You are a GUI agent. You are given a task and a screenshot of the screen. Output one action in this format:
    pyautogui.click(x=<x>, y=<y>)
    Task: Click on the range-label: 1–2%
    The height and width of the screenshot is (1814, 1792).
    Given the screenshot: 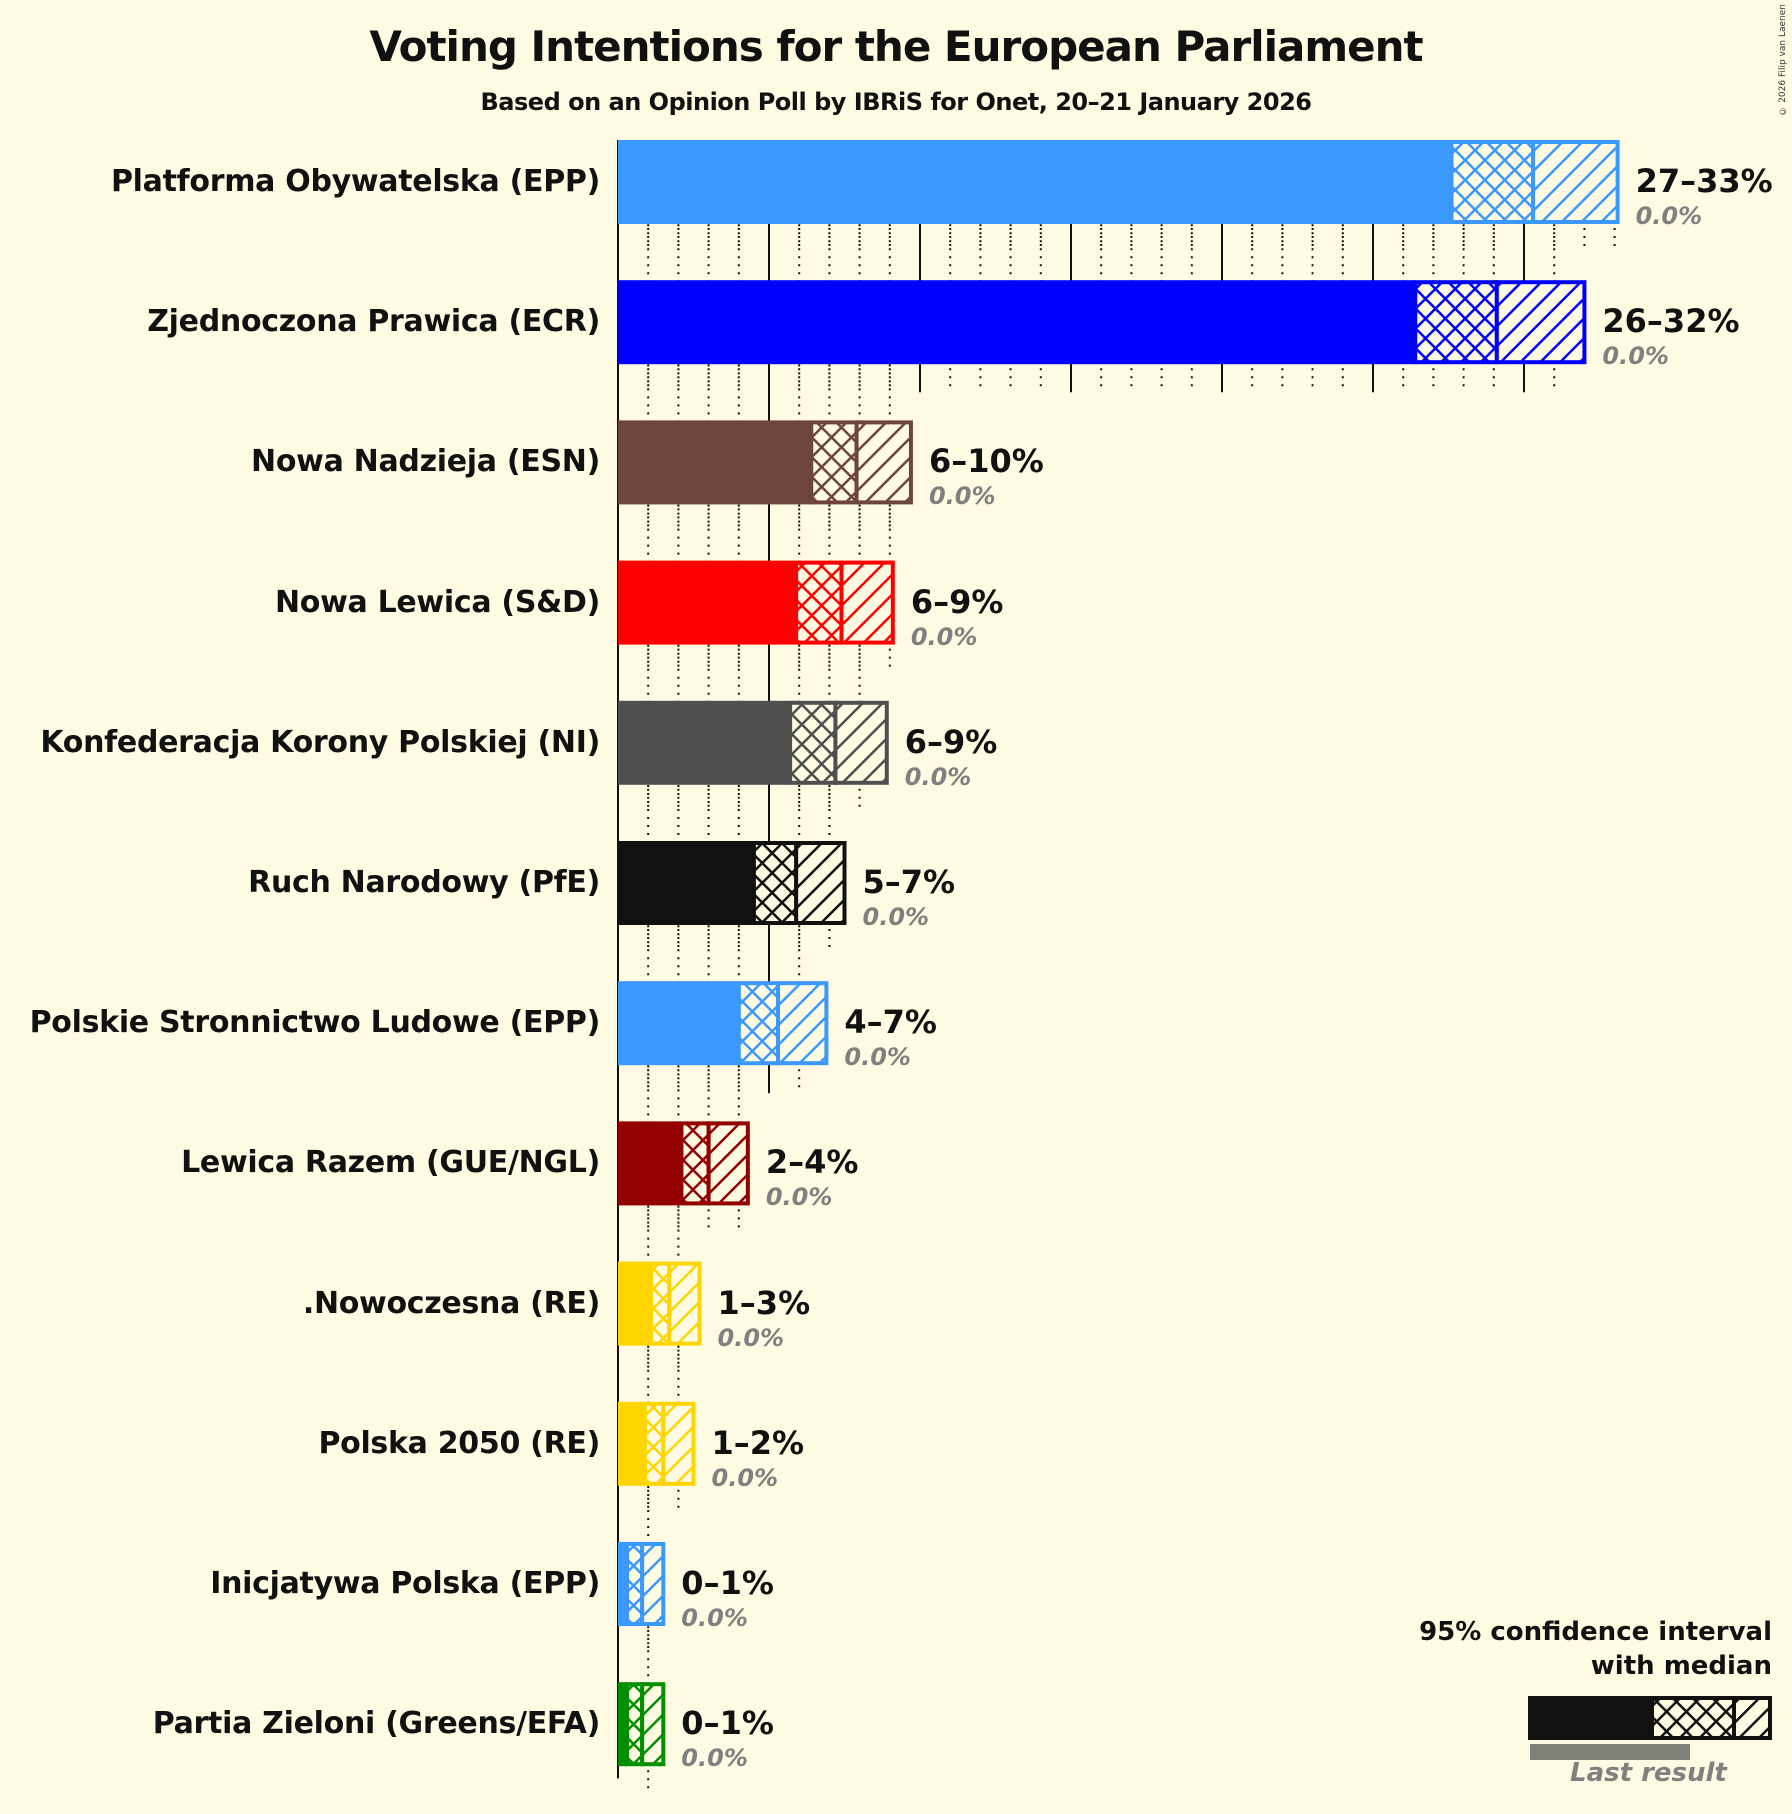 What is the action you would take?
    pyautogui.click(x=758, y=1442)
    